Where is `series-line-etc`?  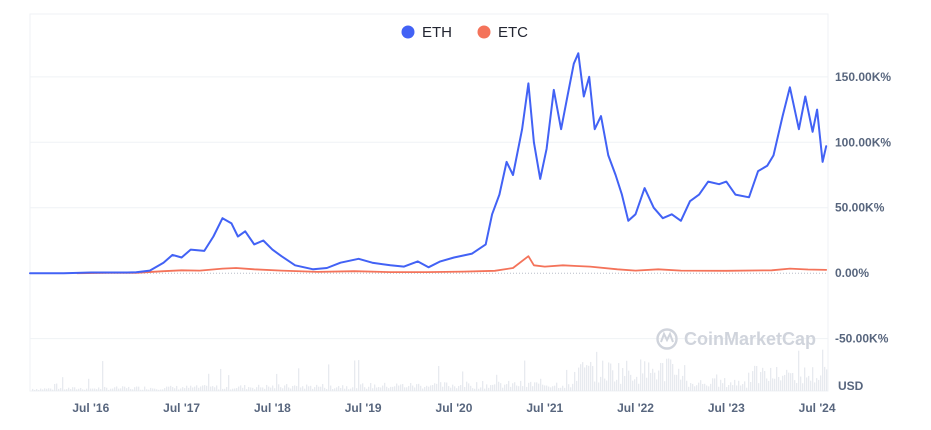 series-line-etc is located at coordinates (452, 265).